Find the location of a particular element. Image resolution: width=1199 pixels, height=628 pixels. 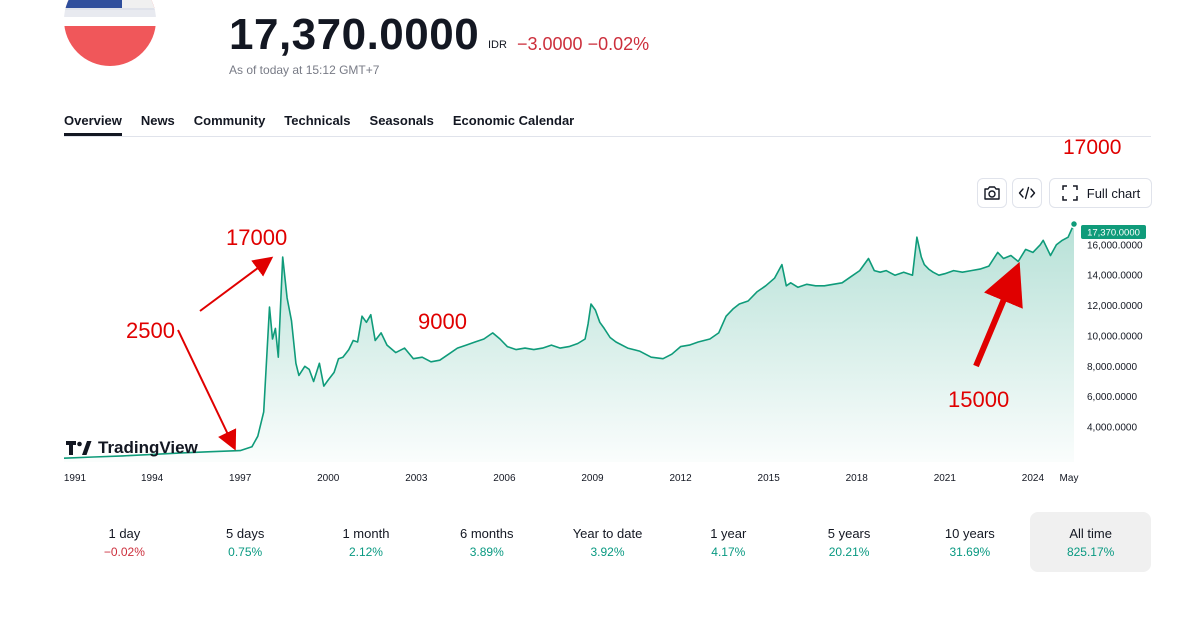

full-chart-button: Full chart is located at coordinates (1100, 193).